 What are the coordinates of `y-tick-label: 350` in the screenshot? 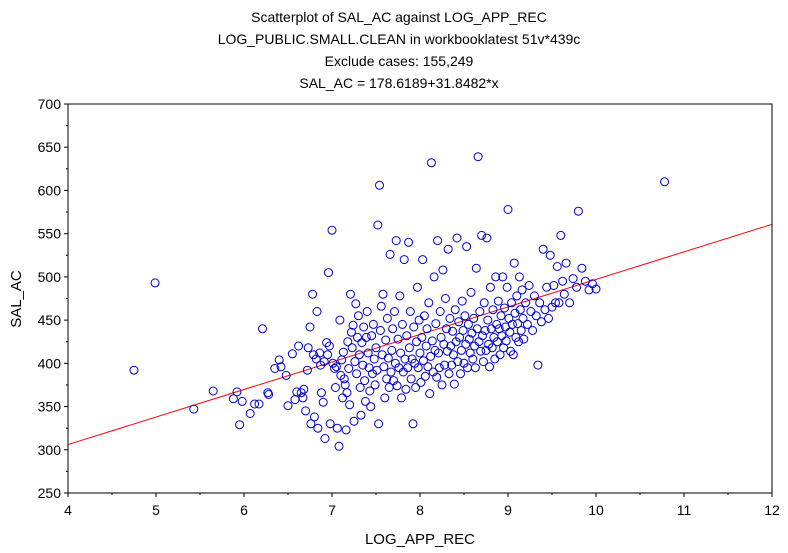 It's located at (50, 407).